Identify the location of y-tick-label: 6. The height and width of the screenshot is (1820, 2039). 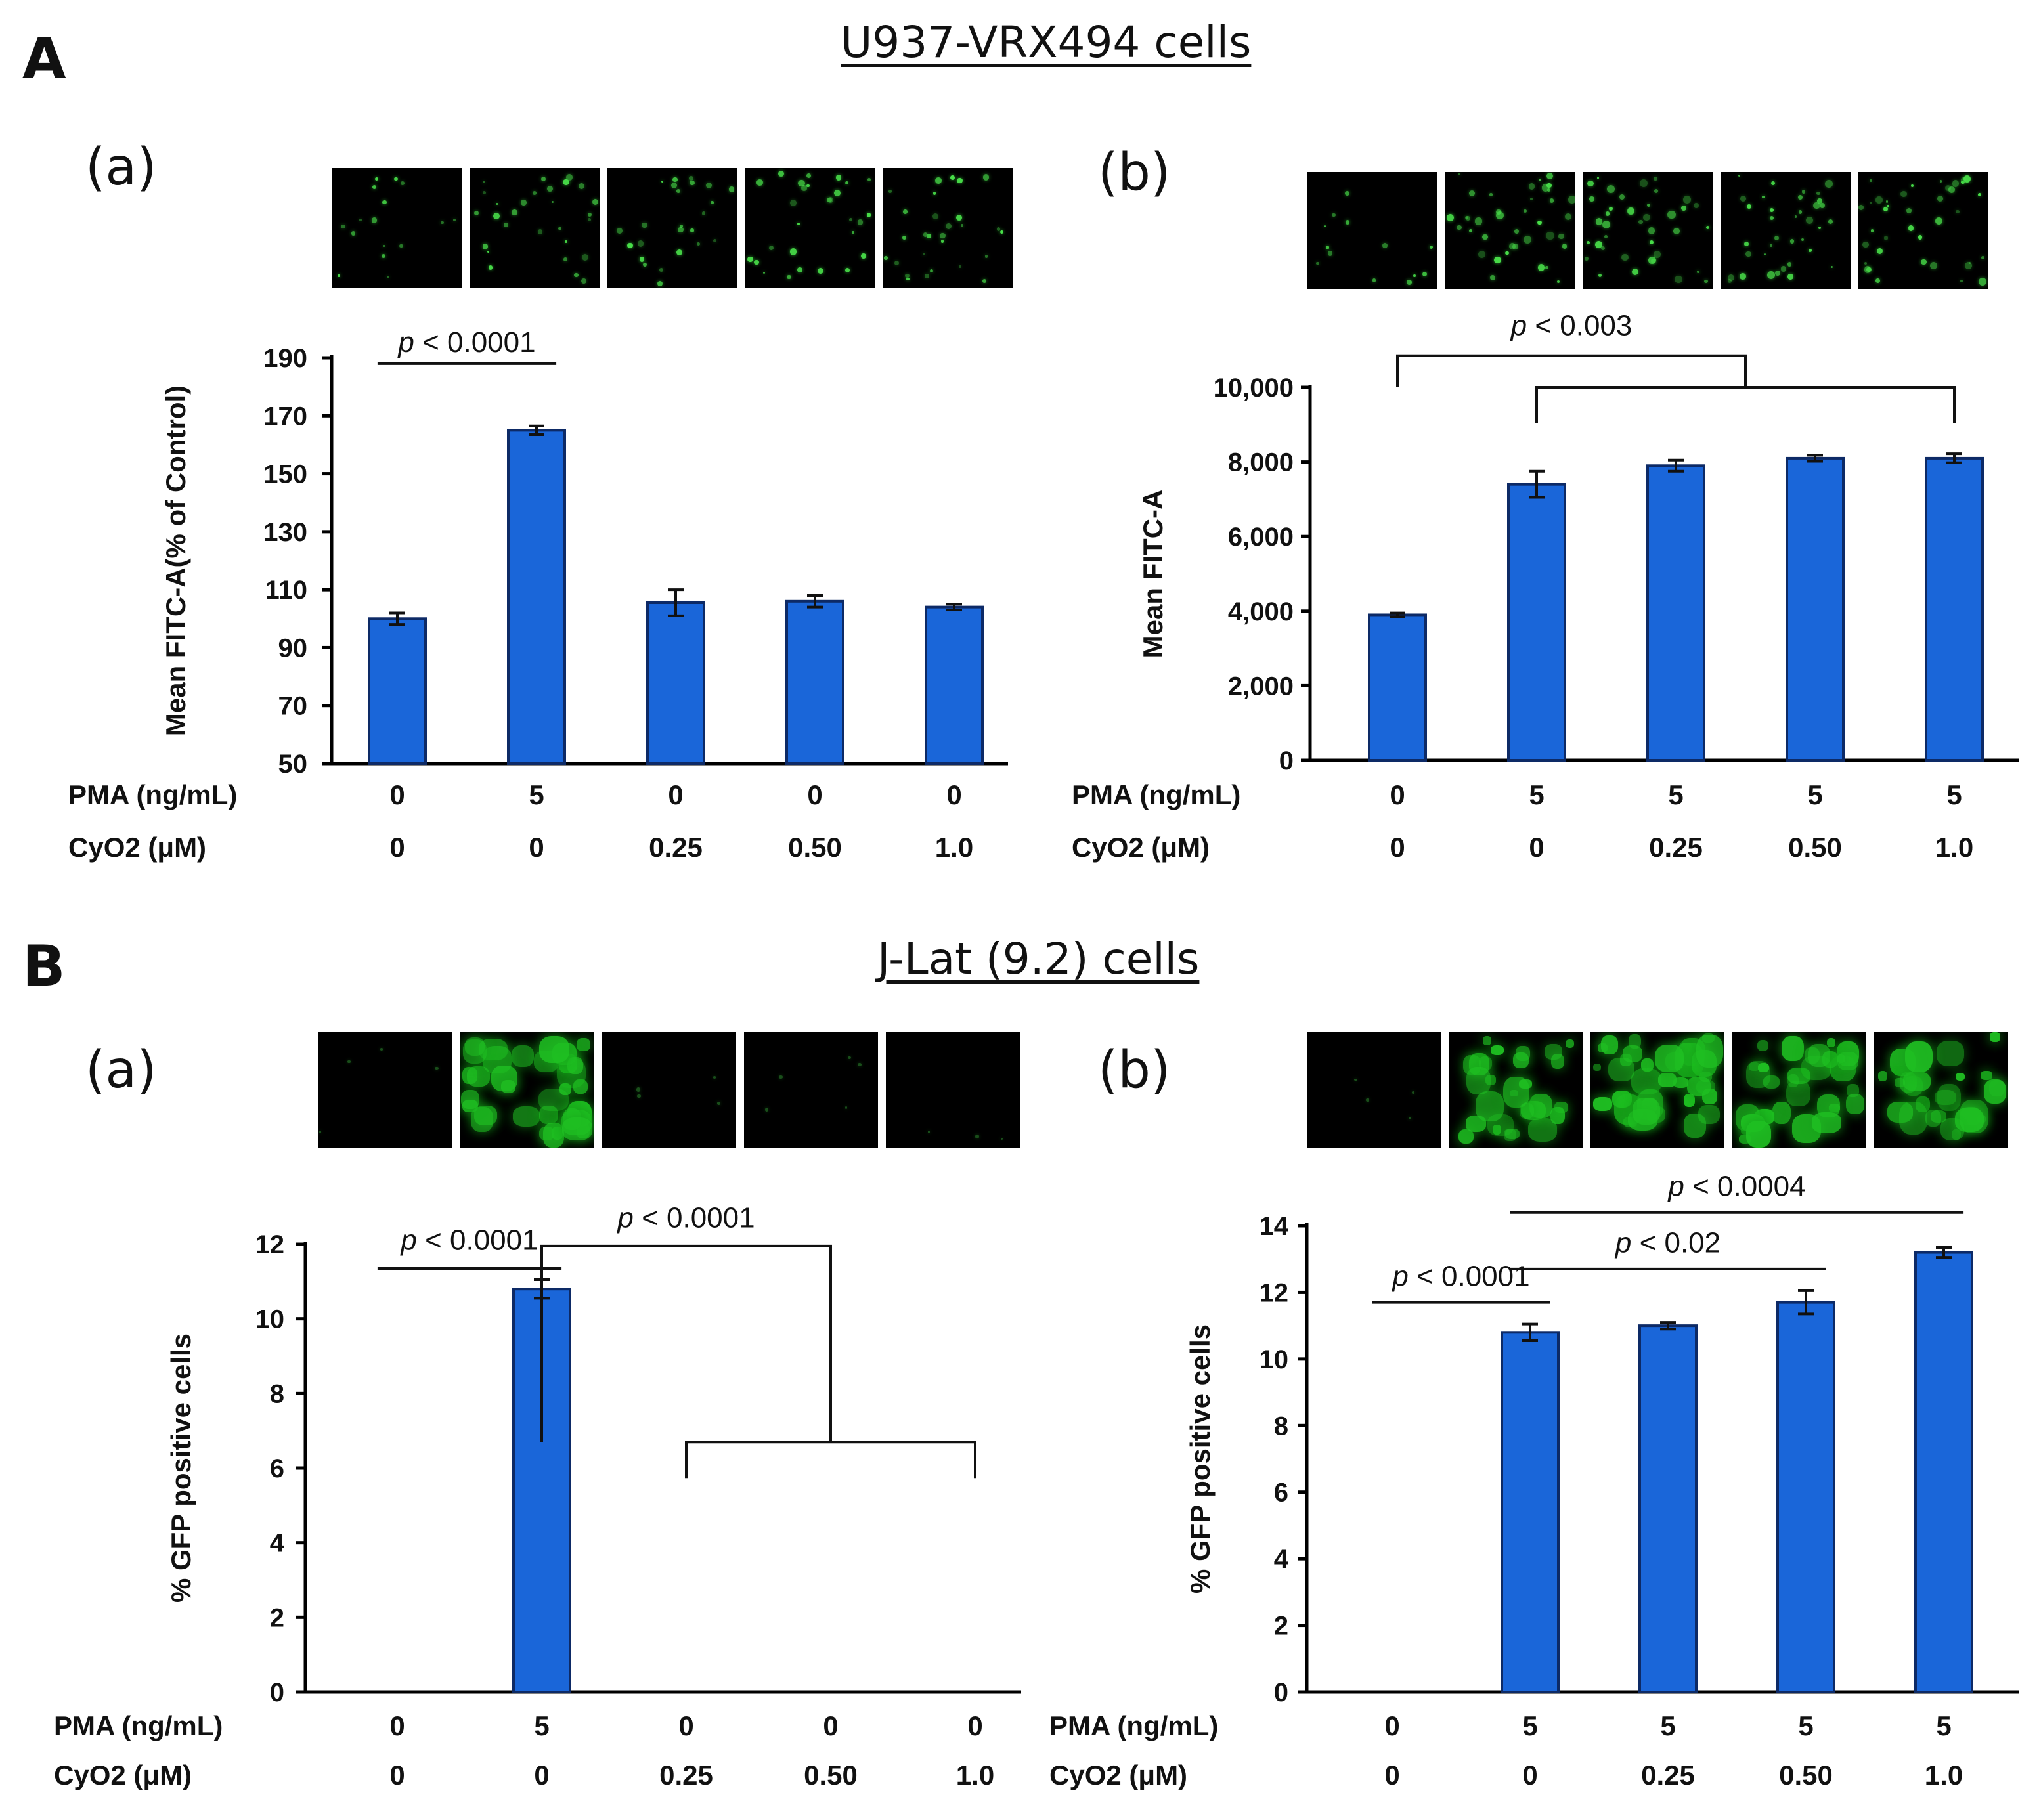
(277, 1468).